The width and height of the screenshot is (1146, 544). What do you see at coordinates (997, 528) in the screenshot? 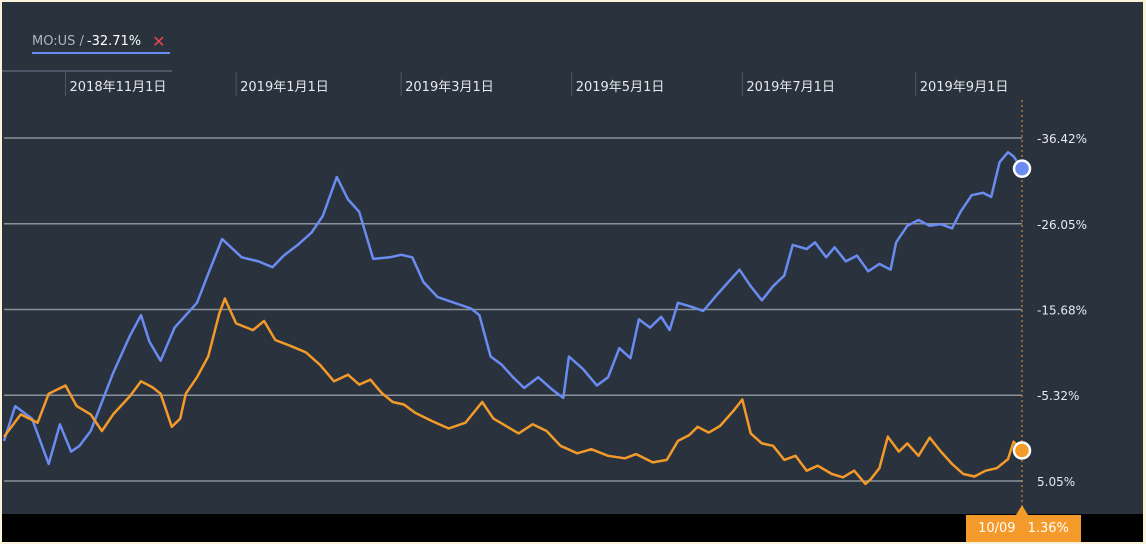
I see `cursor-date: 10/09` at bounding box center [997, 528].